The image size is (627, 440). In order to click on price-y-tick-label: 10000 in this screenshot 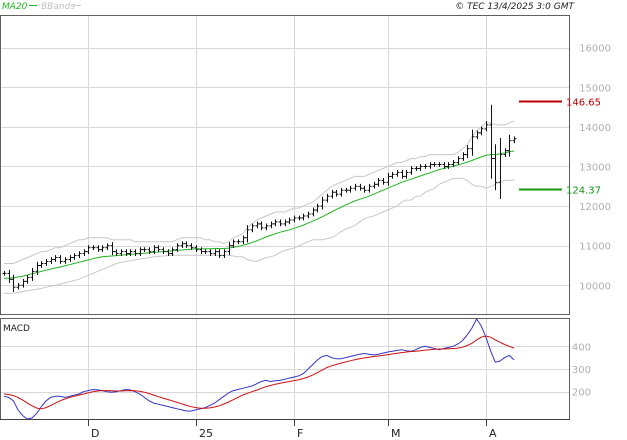, I will do `click(595, 286)`.